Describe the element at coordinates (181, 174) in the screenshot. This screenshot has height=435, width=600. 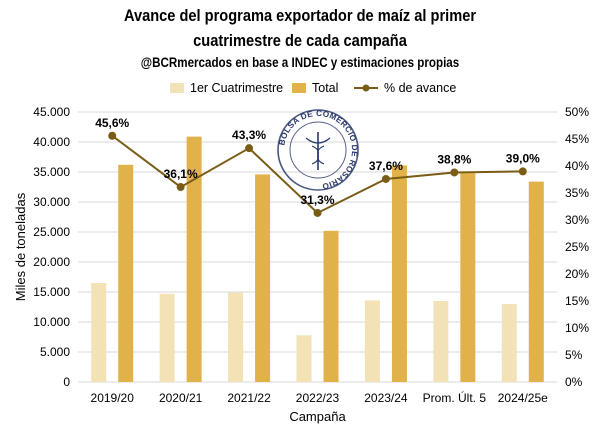
I see `progress-data-label: 36,1%` at that location.